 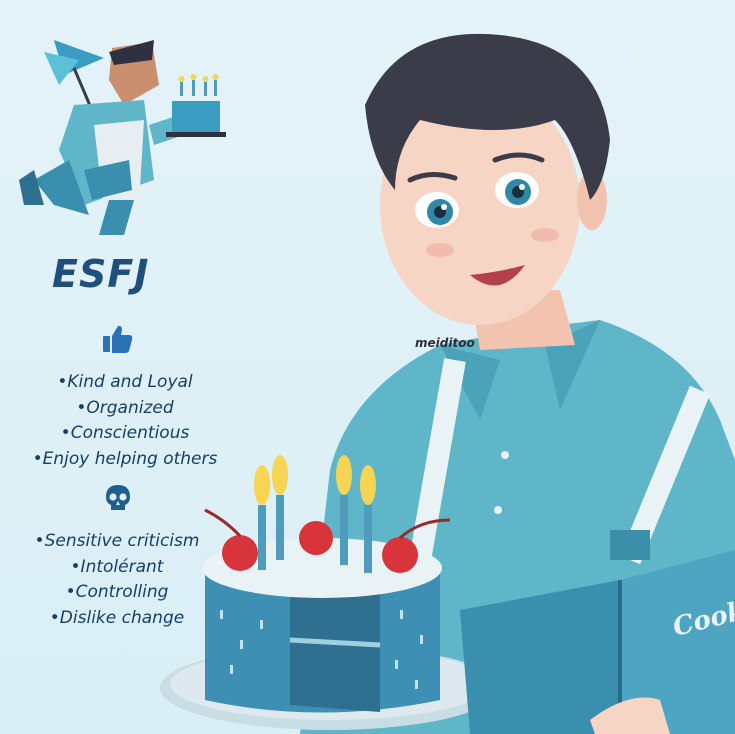 I want to click on list-item: •Enjoy helping others, so click(x=125, y=458).